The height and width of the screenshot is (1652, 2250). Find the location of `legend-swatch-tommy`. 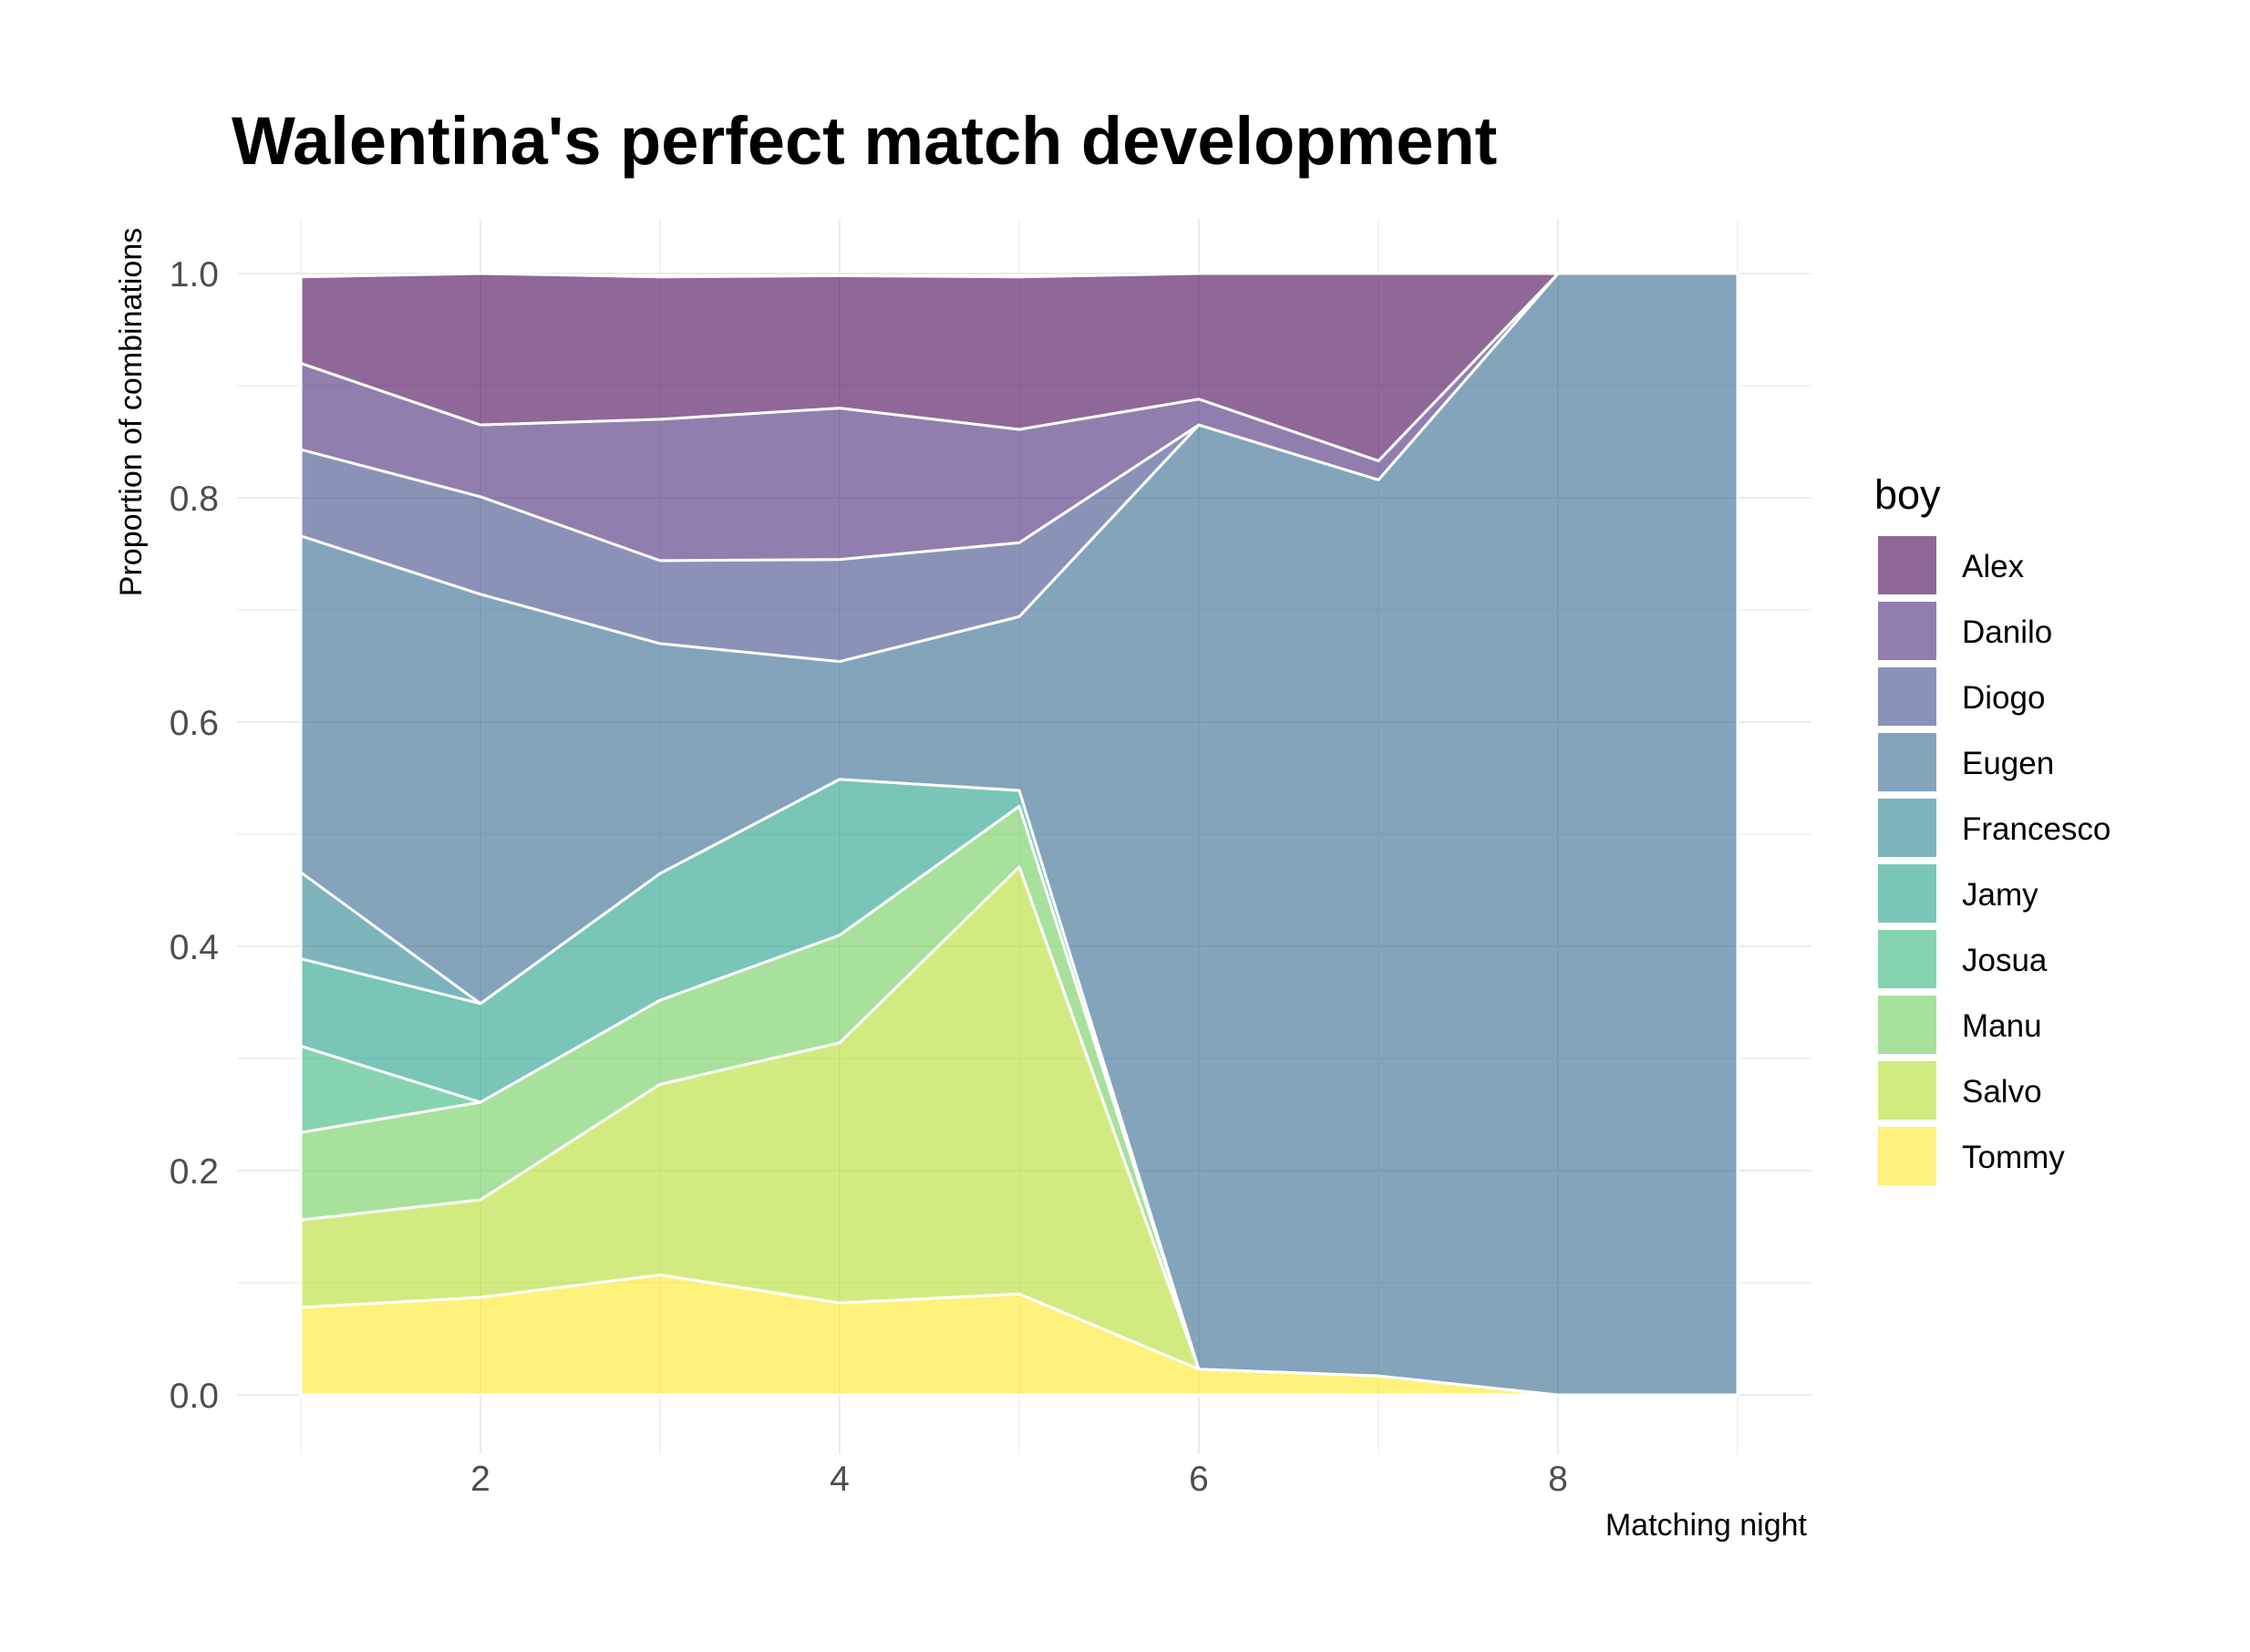

legend-swatch-tommy is located at coordinates (1907, 1156).